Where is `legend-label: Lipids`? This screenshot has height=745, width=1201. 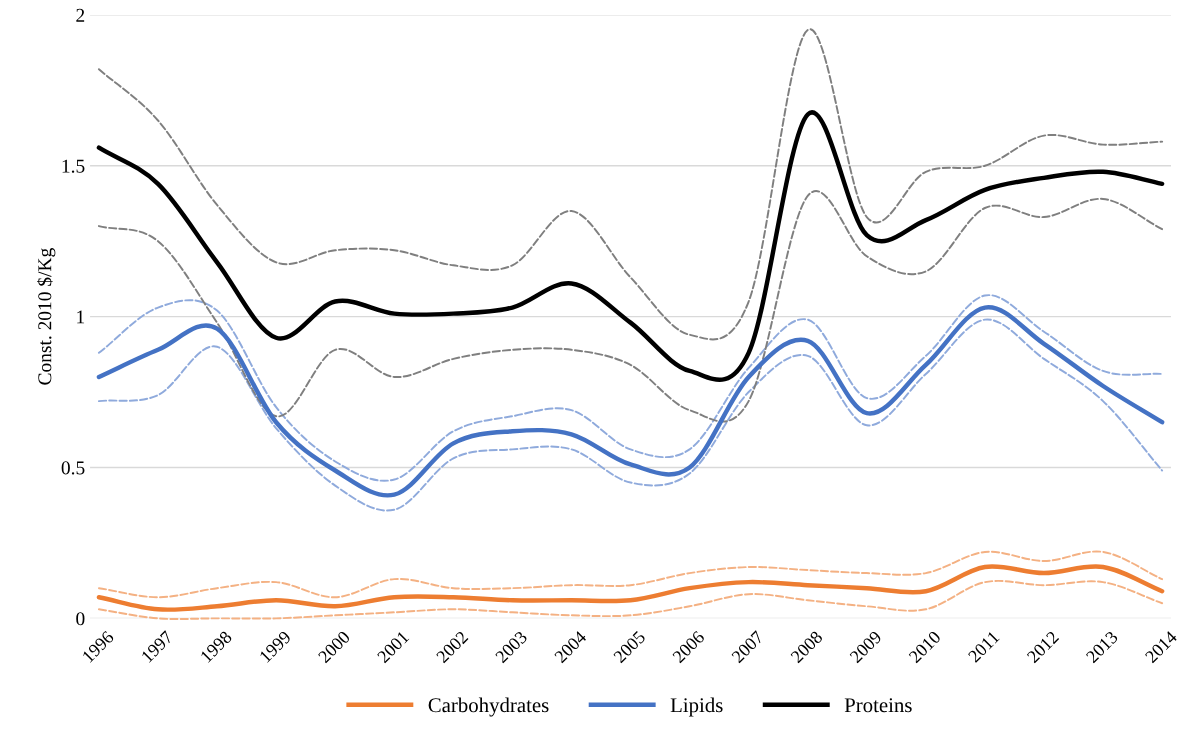 legend-label: Lipids is located at coordinates (696, 707).